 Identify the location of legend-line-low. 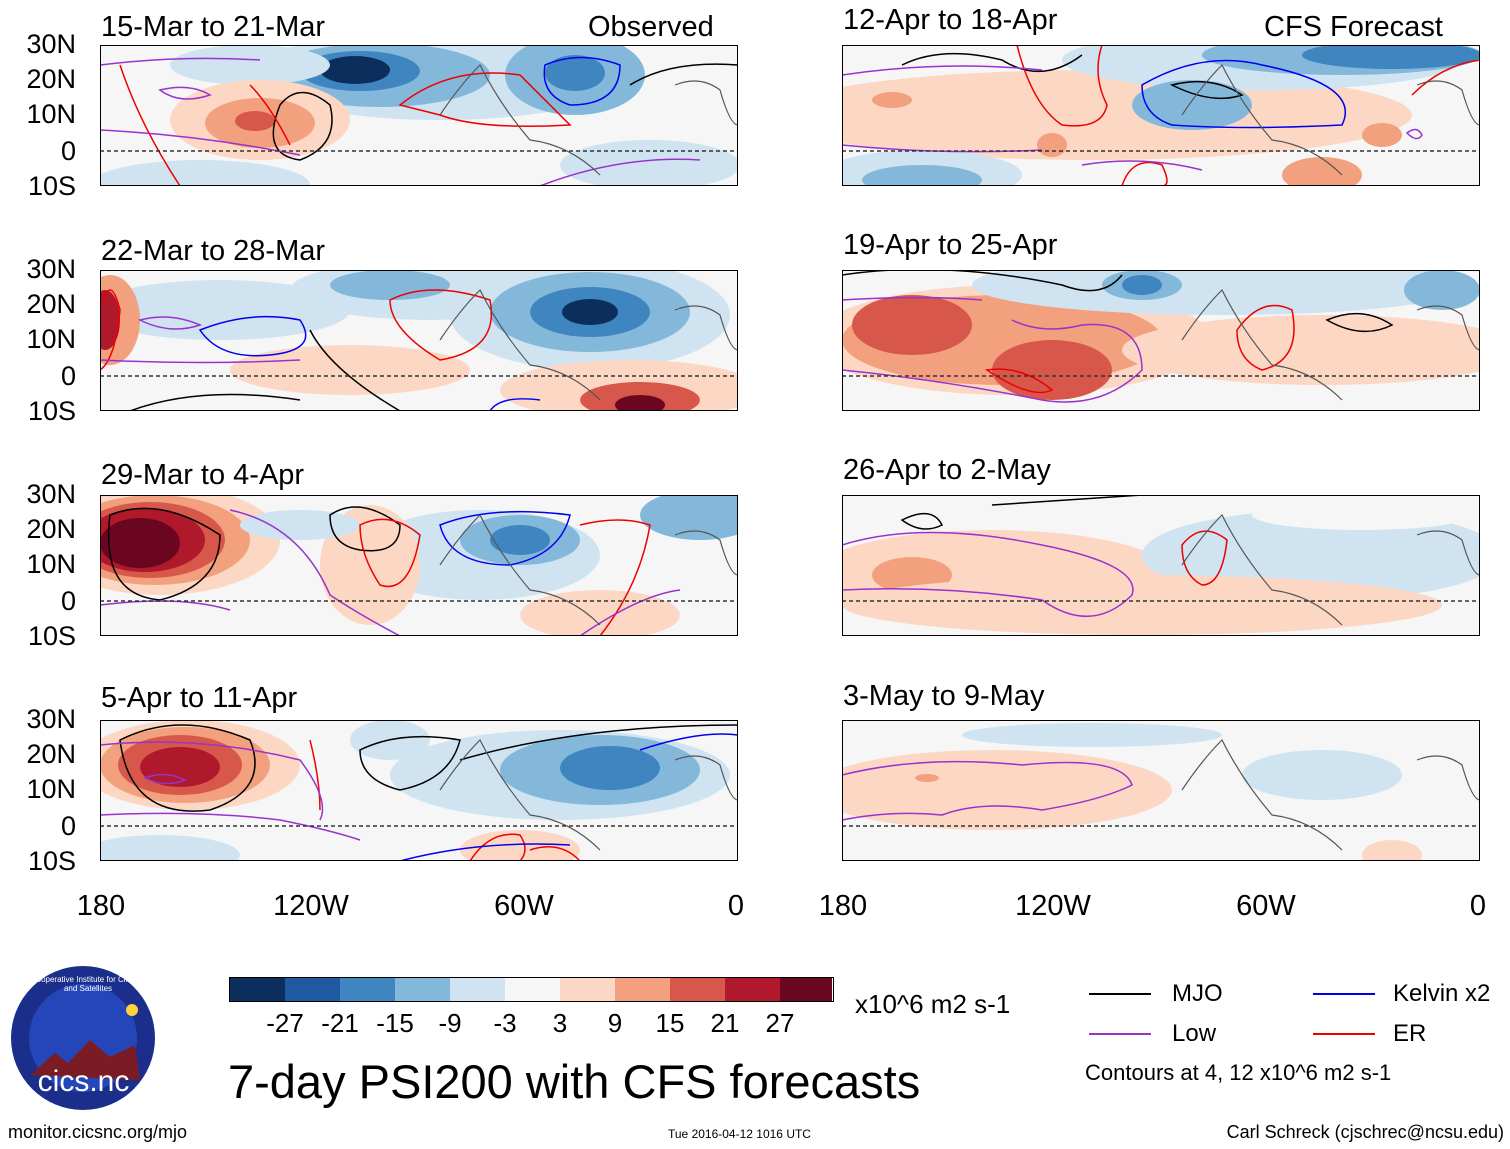
(1120, 1034).